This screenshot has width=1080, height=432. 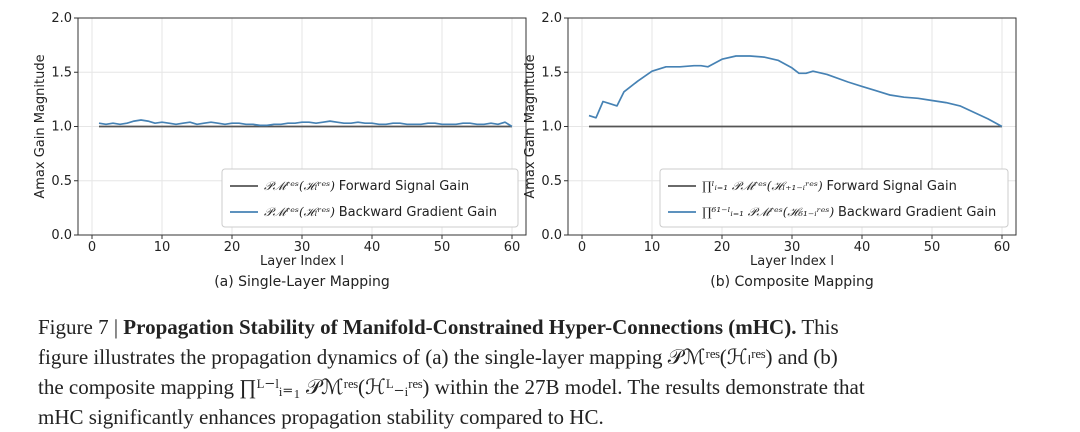 I want to click on chart-subtitle: (a) Single-Layer Mapping, so click(x=302, y=282).